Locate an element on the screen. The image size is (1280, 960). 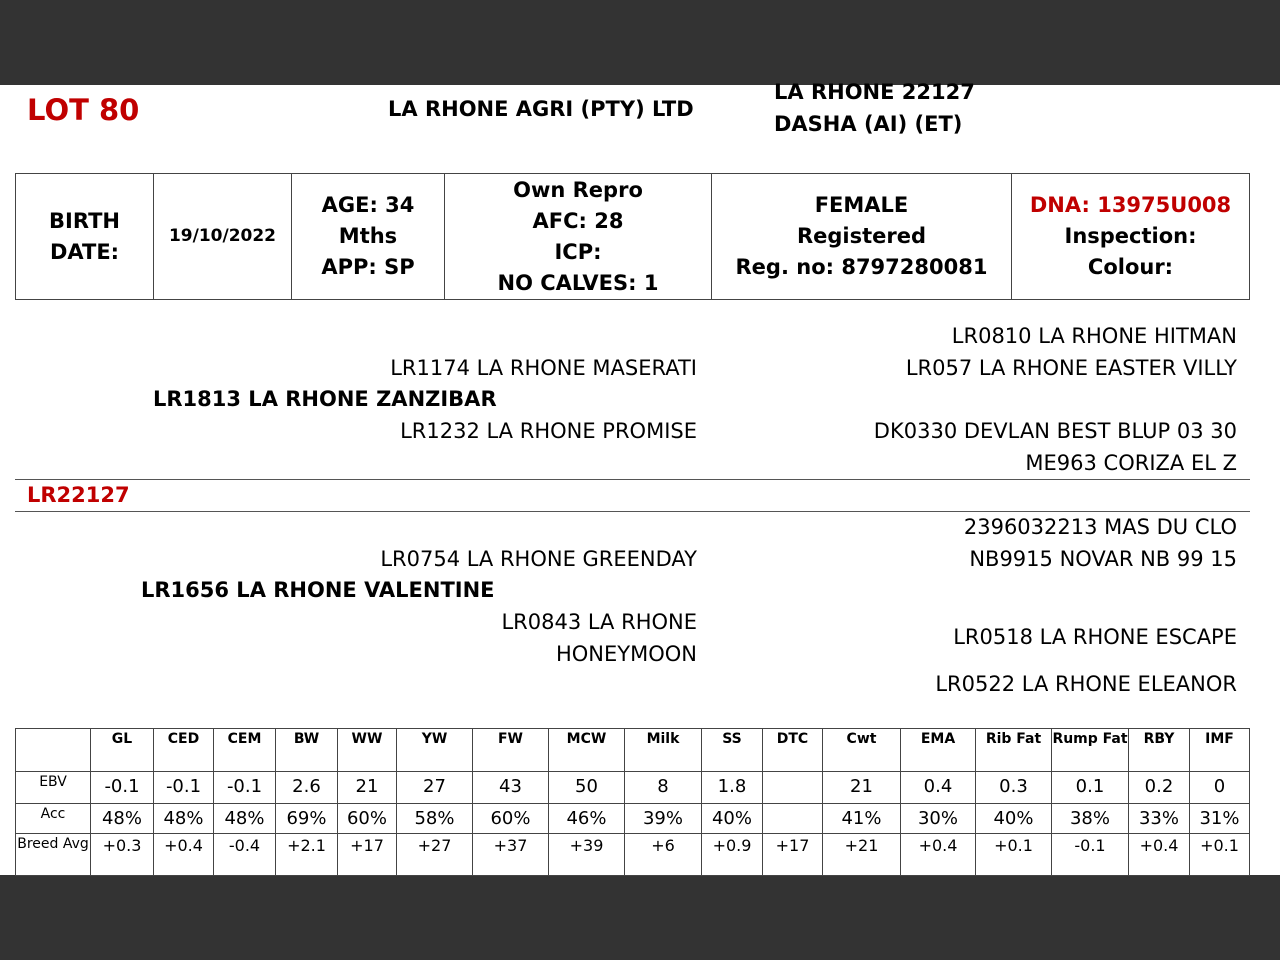
corner-cell is located at coordinates (53, 750).